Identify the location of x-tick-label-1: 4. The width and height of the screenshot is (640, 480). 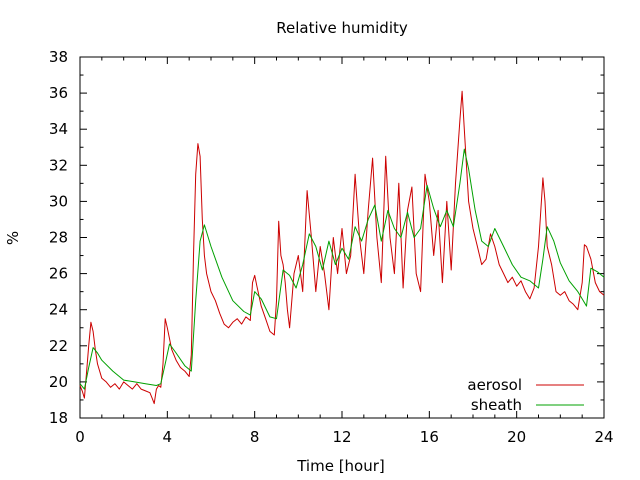
(168, 437).